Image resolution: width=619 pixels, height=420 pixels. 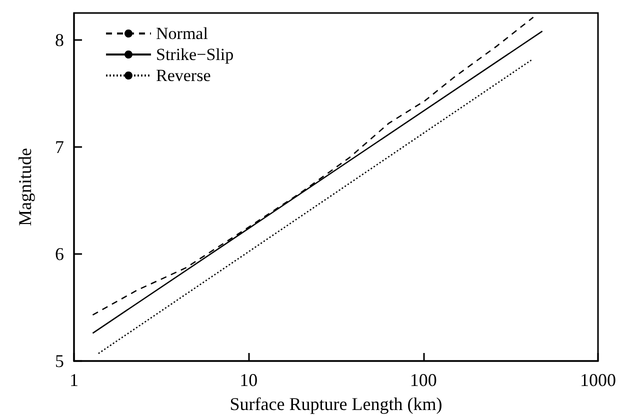 What do you see at coordinates (195, 54) in the screenshot?
I see `legend-label: Strike−Slip` at bounding box center [195, 54].